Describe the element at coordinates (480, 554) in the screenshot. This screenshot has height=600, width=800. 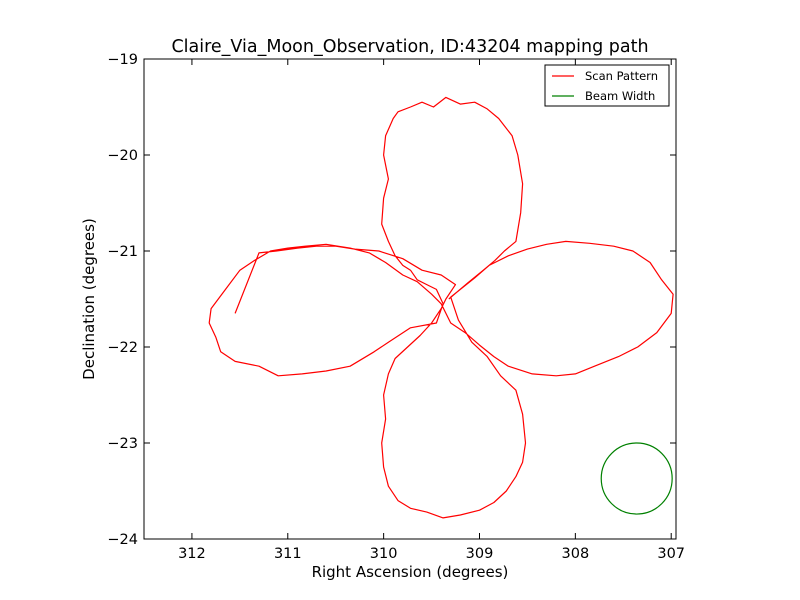
I see `x-tick-label: 309` at that location.